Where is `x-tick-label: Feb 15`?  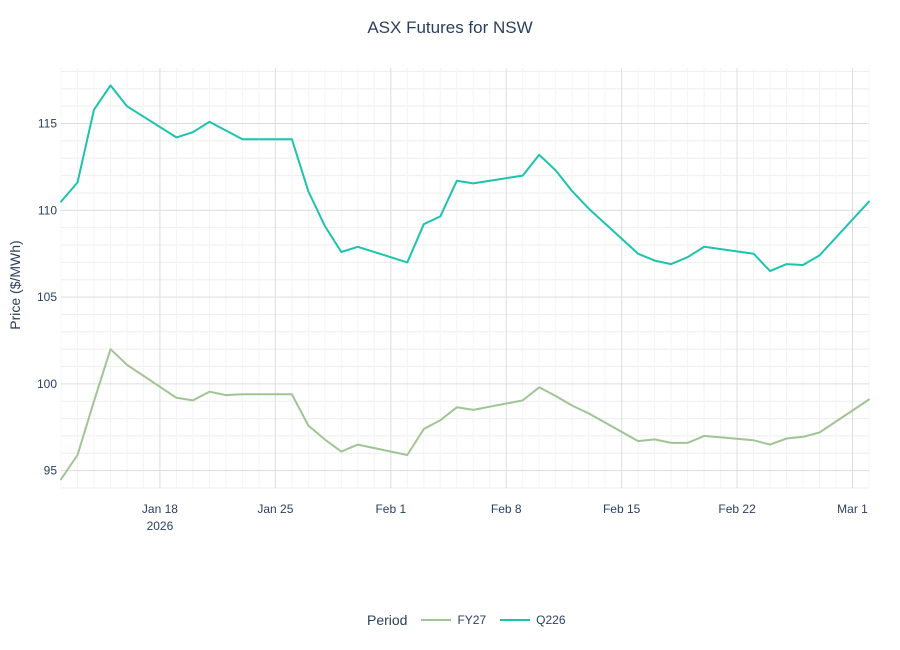
x-tick-label: Feb 15 is located at coordinates (622, 509).